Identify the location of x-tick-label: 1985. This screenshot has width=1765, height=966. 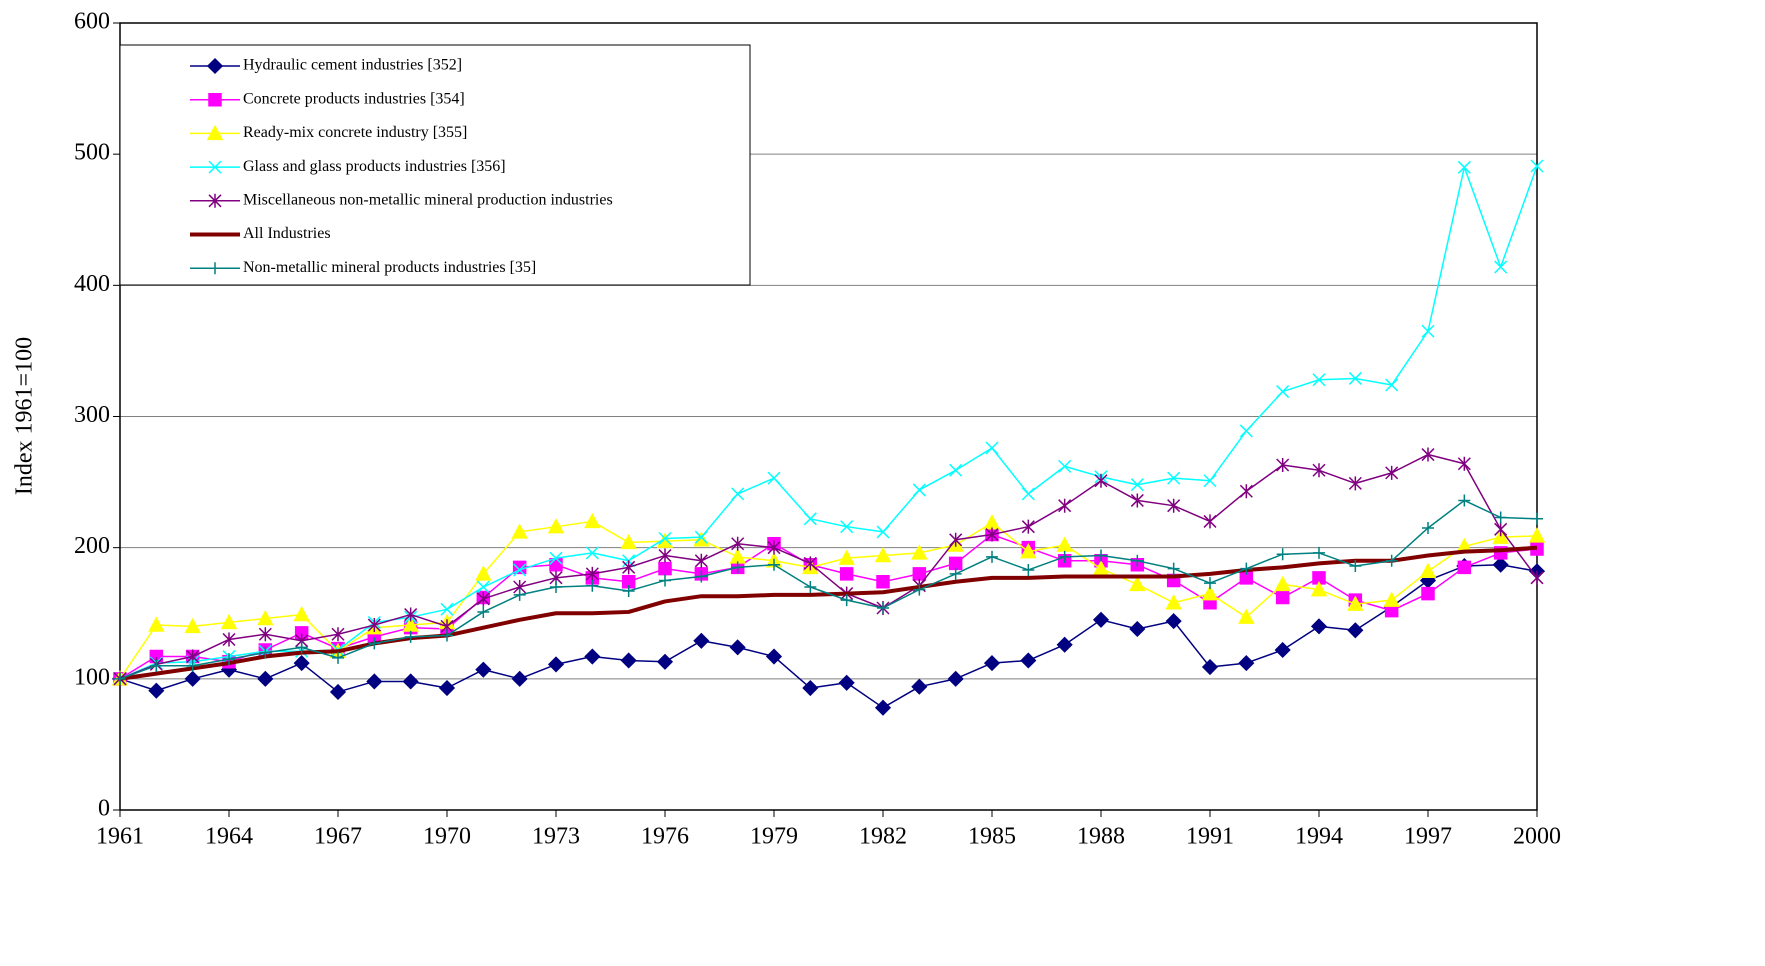
(992, 837).